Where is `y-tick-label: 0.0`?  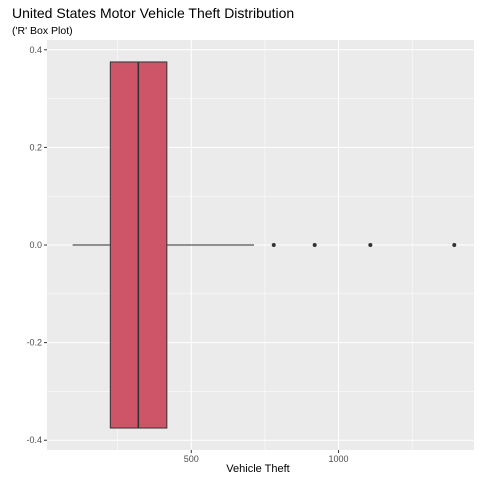
y-tick-label: 0.0 is located at coordinates (35, 245).